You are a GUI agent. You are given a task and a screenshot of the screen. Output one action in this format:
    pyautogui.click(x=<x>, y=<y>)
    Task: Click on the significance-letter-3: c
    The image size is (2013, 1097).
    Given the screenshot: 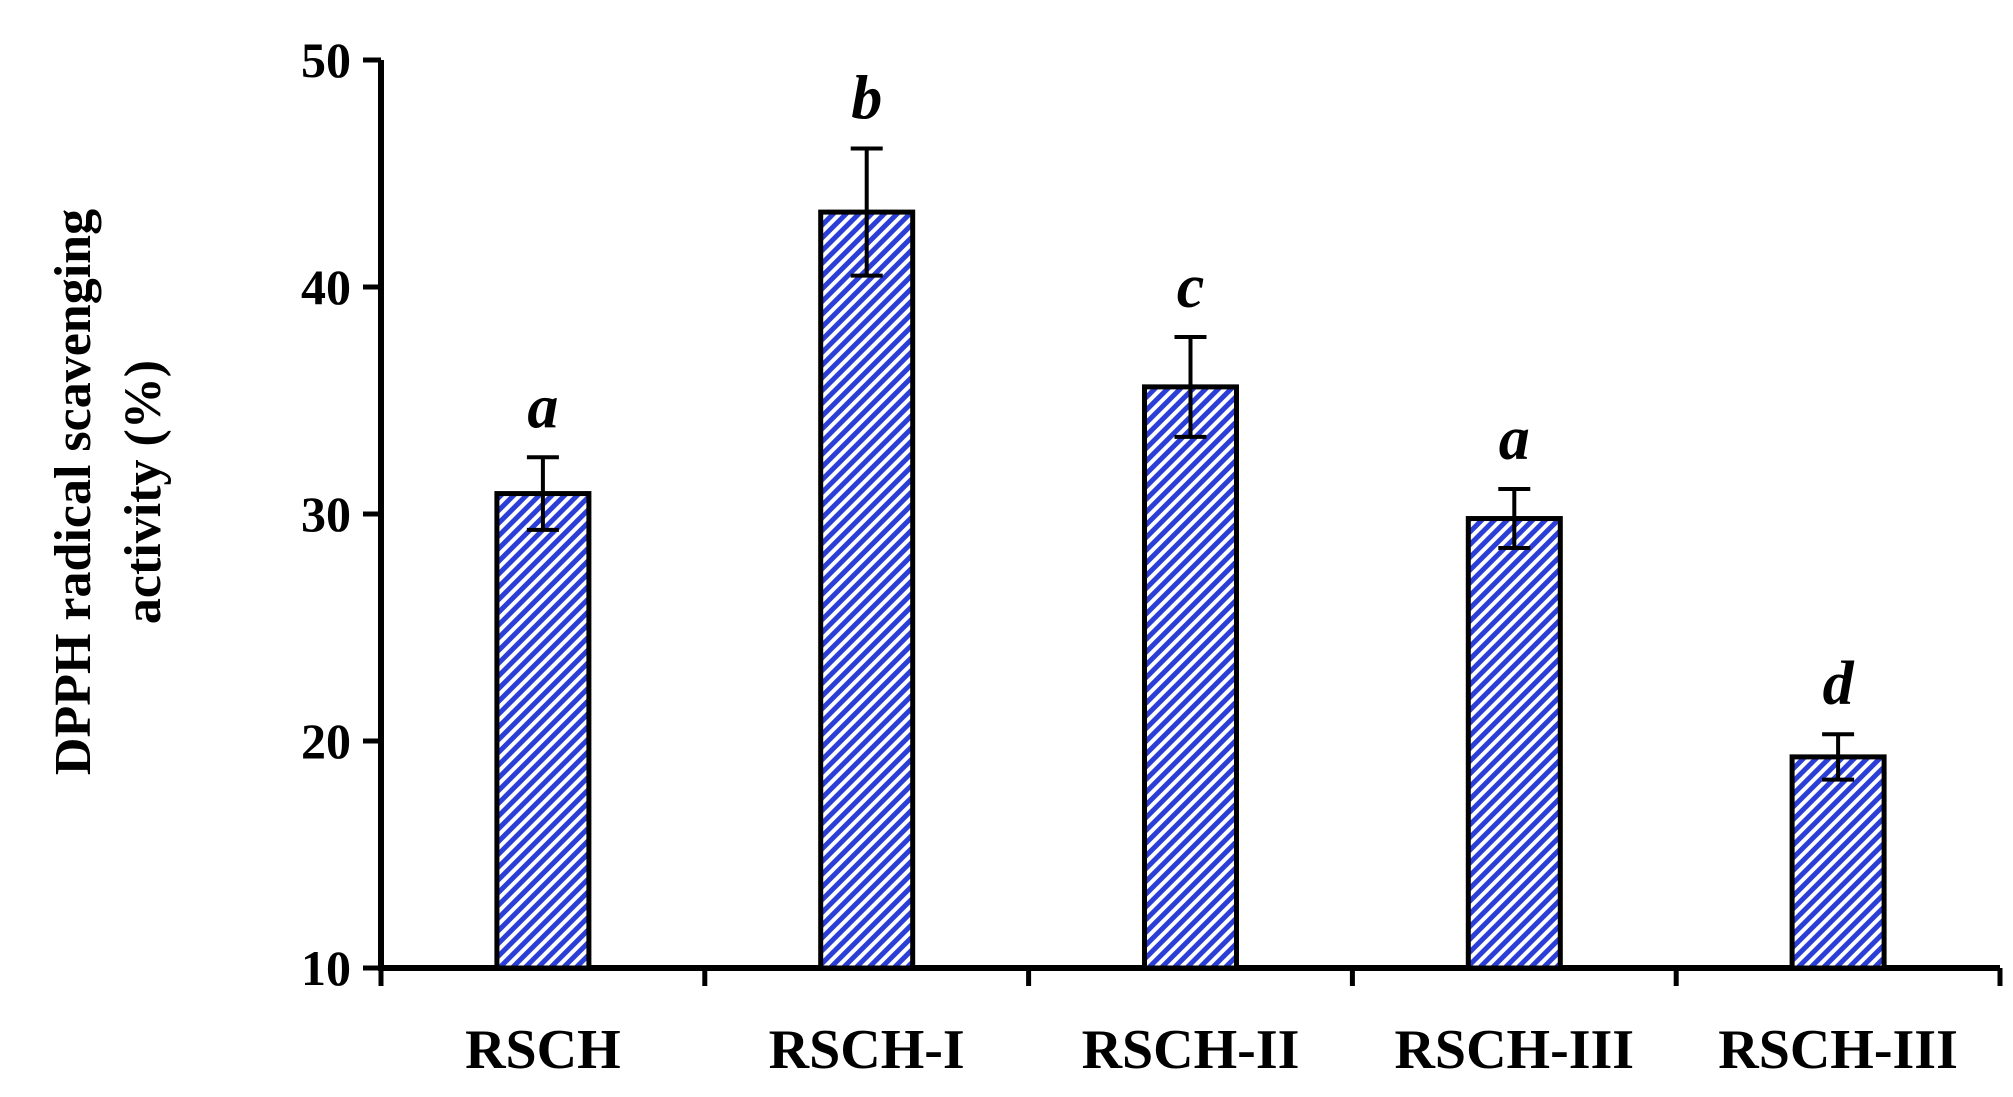 What is the action you would take?
    pyautogui.click(x=1191, y=287)
    